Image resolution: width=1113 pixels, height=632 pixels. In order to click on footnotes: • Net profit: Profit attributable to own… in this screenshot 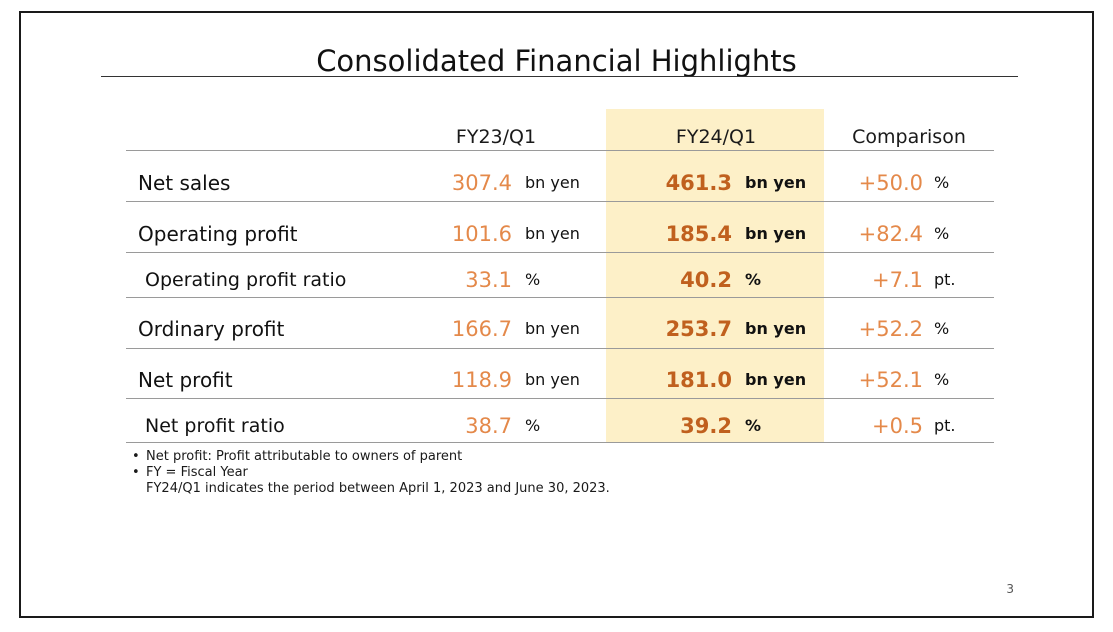, I will do `click(371, 473)`.